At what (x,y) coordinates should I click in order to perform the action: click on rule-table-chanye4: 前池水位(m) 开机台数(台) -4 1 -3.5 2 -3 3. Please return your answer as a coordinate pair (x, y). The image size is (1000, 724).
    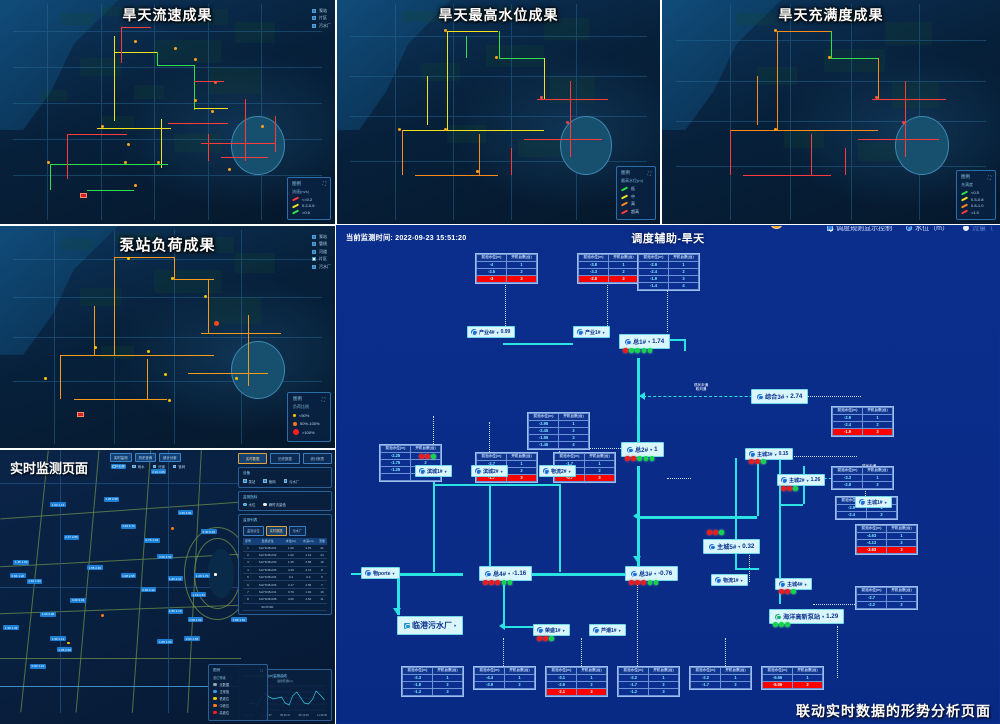
    Looking at the image, I should click on (506, 268).